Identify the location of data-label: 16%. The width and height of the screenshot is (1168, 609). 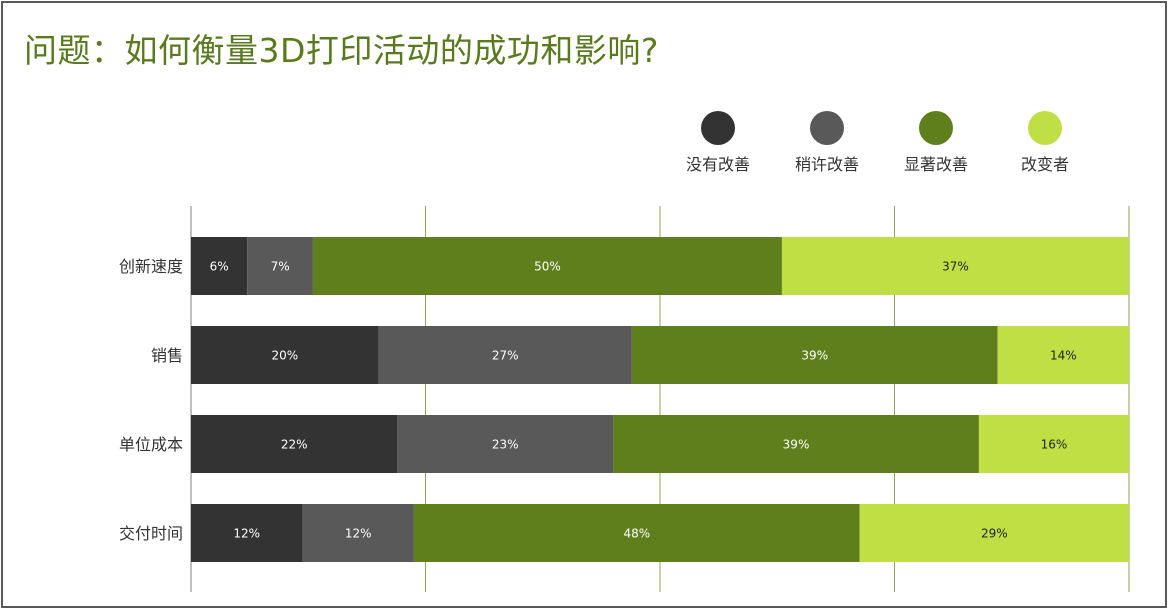
(1054, 445).